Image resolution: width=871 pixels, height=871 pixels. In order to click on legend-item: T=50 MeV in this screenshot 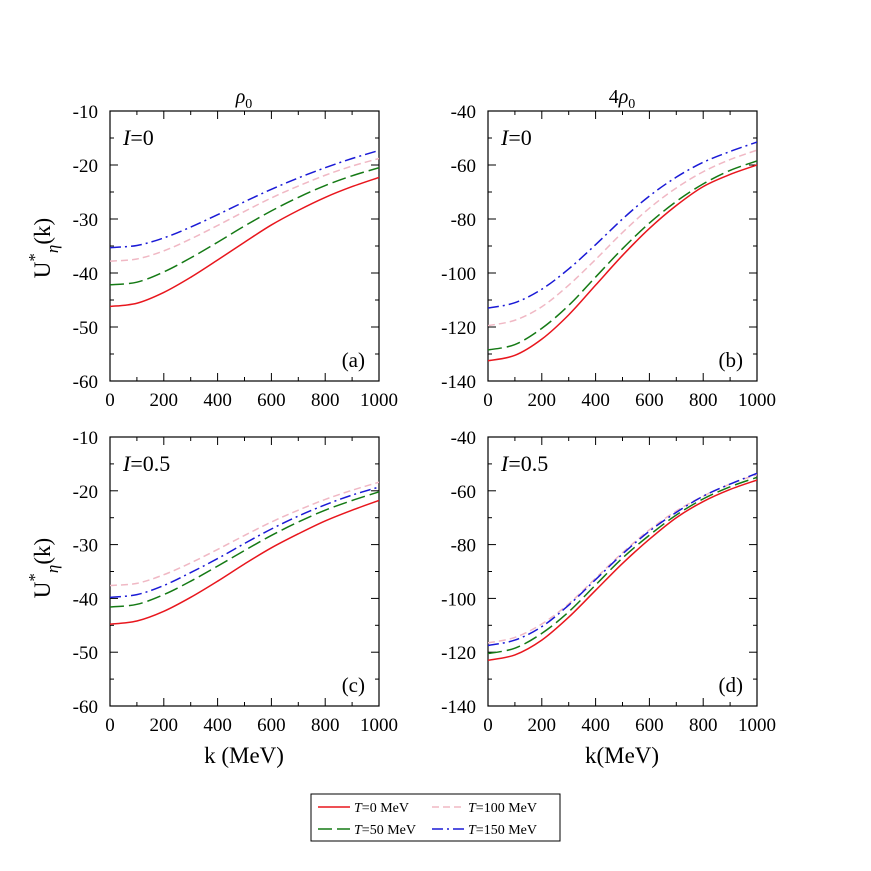, I will do `click(367, 830)`.